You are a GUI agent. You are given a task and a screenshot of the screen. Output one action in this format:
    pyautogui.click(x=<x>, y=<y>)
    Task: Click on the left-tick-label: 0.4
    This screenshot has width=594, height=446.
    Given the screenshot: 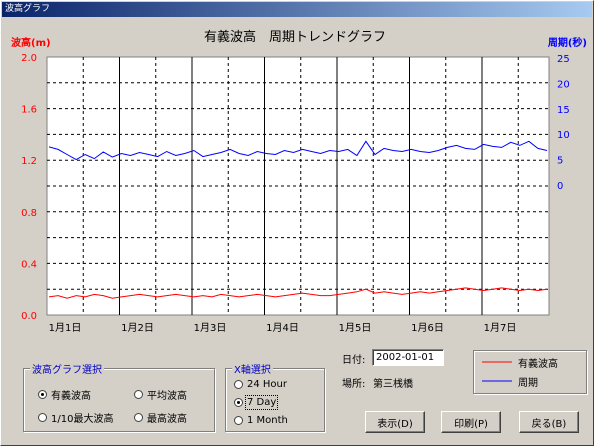 What is the action you would take?
    pyautogui.click(x=29, y=264)
    